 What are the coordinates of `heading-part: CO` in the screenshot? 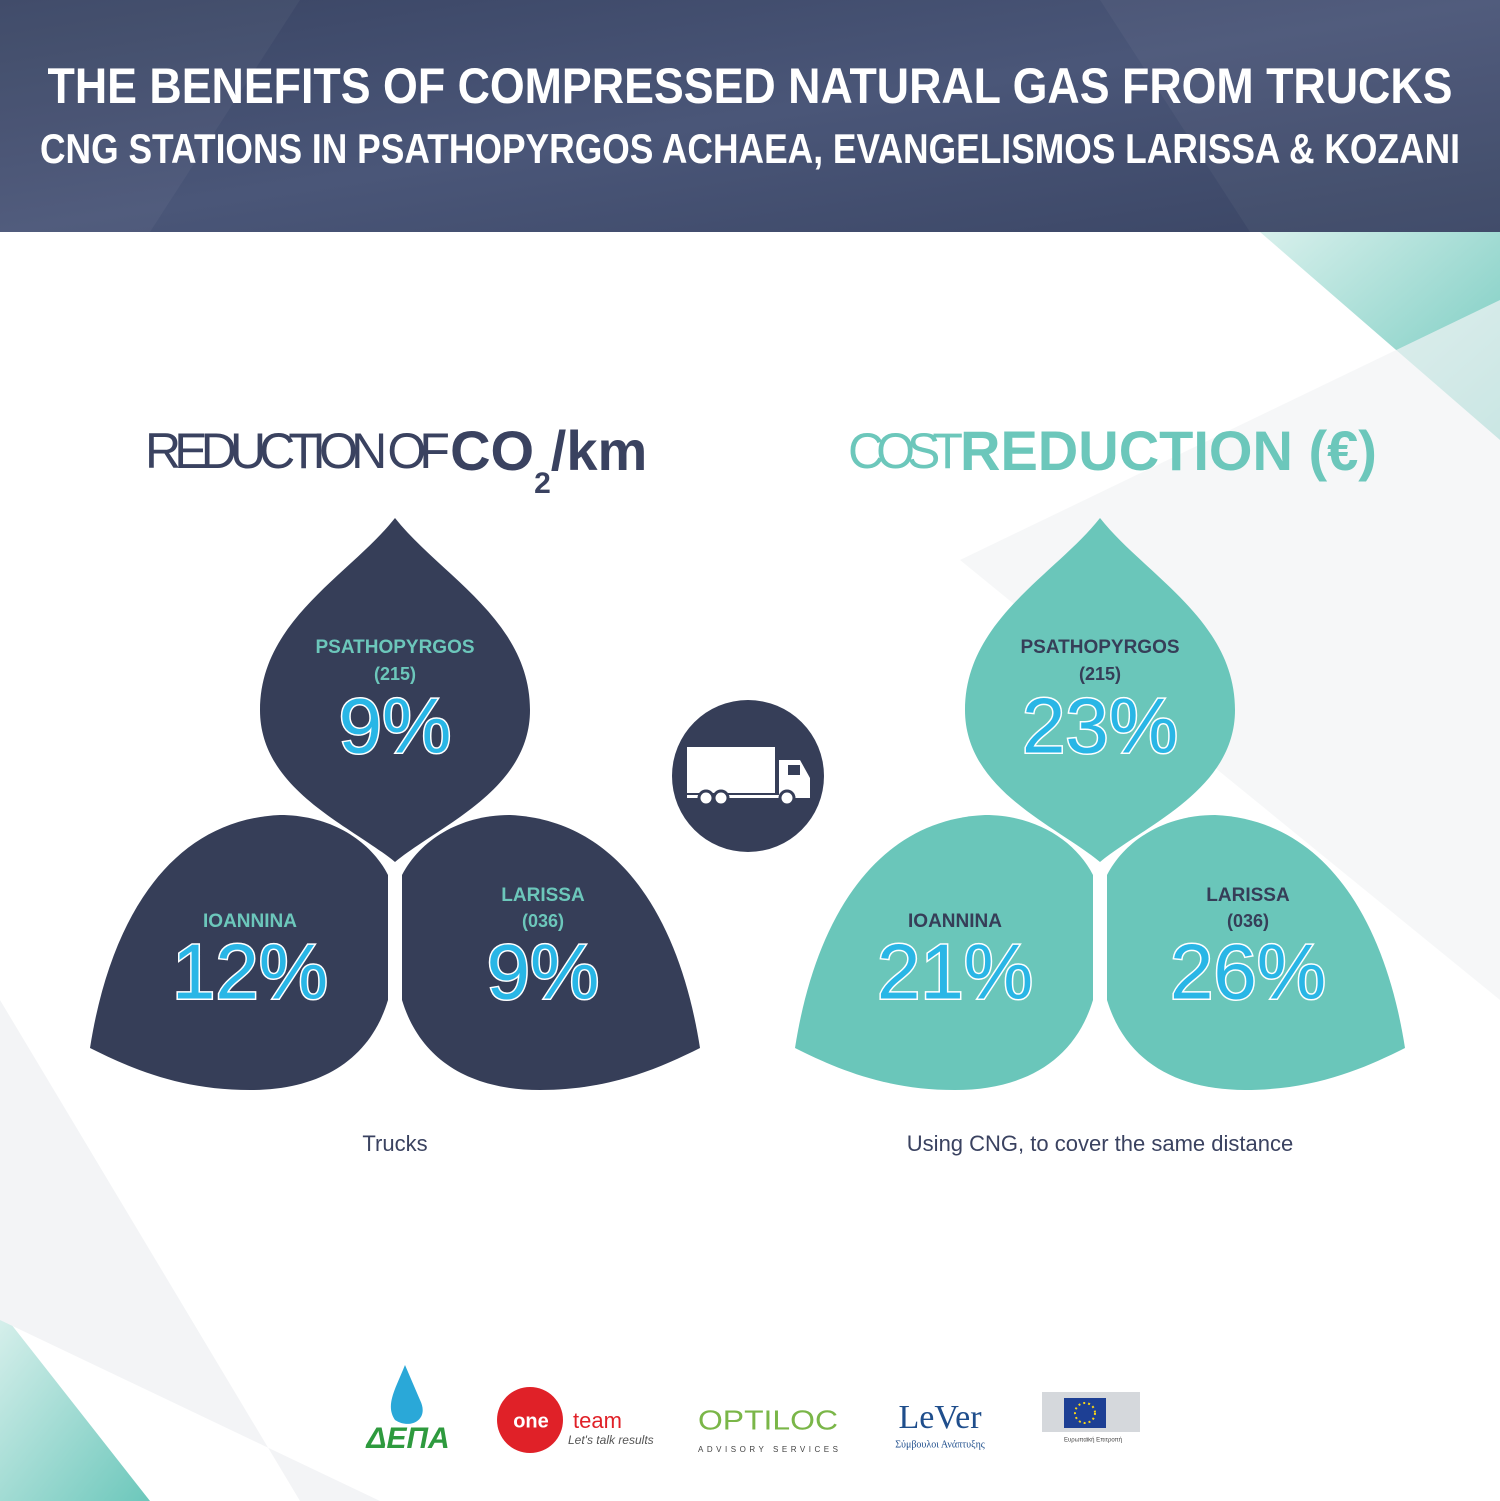 It's located at (492, 450).